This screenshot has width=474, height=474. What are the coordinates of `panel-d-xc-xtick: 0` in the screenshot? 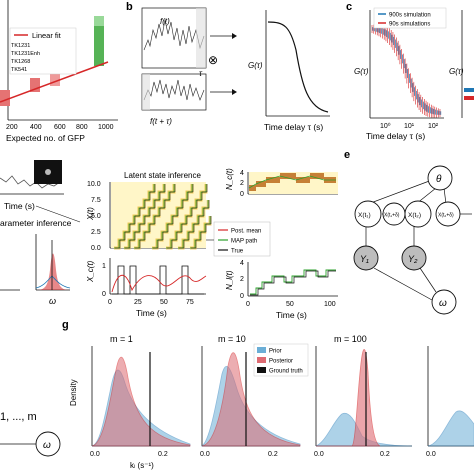 It's located at (110, 302).